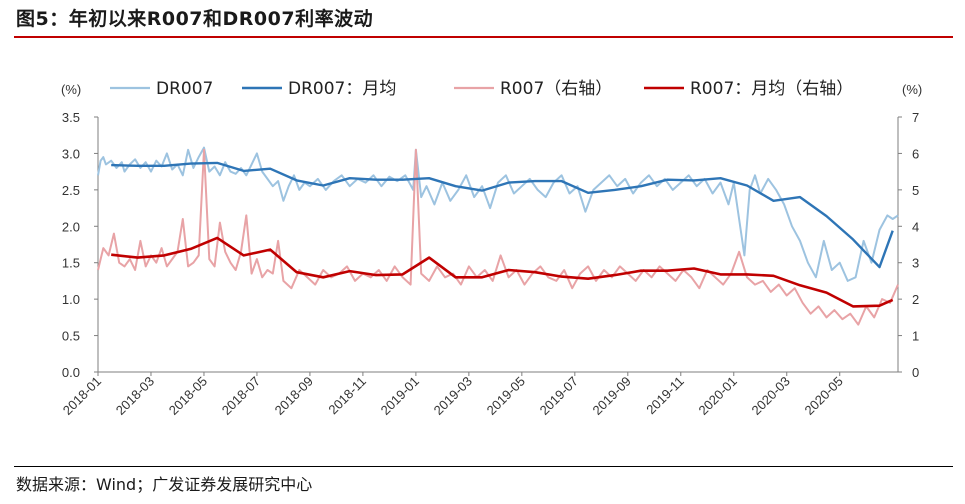 Image resolution: width=965 pixels, height=504 pixels. Describe the element at coordinates (912, 89) in the screenshot. I see `right-axis-unit: (%)` at that location.